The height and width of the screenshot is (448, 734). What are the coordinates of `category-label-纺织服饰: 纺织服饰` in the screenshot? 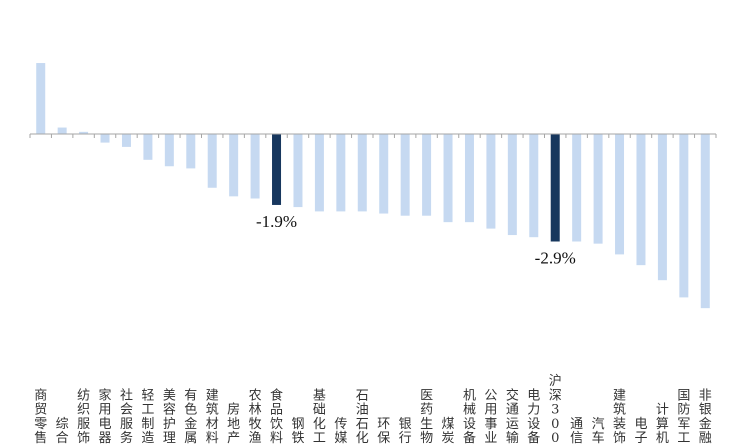 It's located at (83, 417).